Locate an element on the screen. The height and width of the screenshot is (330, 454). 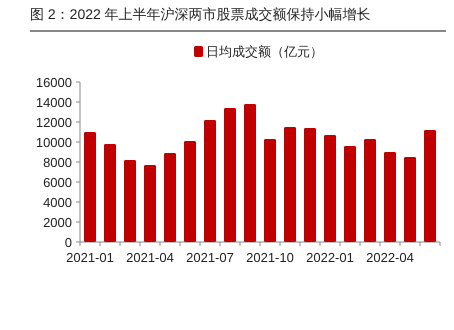
legend-item: 日均成交额（亿元） is located at coordinates (258, 51).